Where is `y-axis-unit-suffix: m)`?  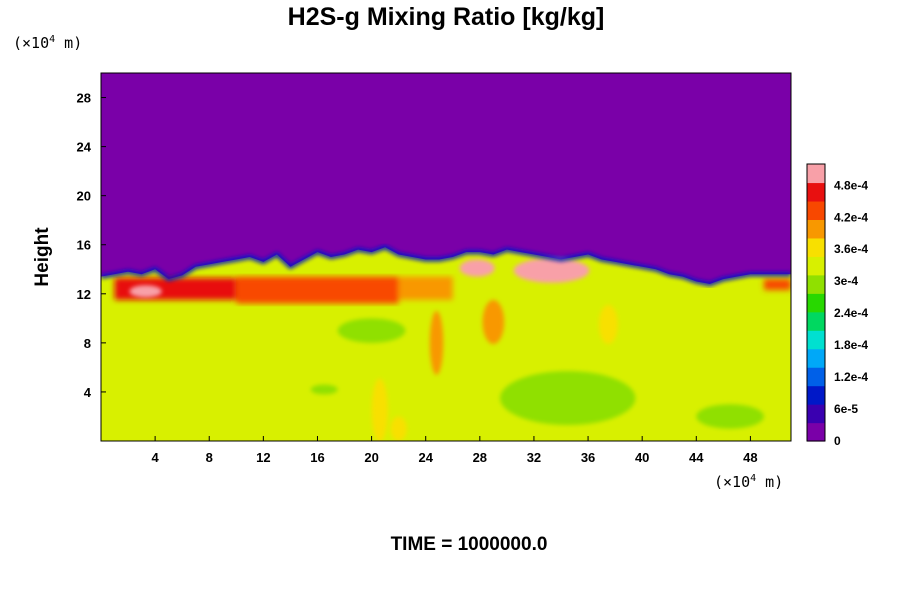
y-axis-unit-suffix: m) is located at coordinates (68, 43).